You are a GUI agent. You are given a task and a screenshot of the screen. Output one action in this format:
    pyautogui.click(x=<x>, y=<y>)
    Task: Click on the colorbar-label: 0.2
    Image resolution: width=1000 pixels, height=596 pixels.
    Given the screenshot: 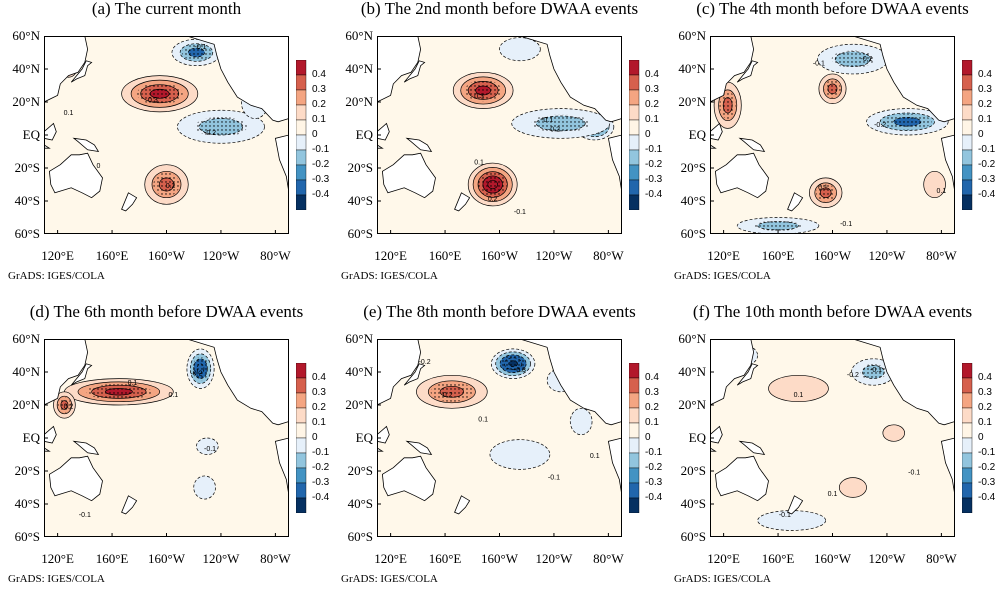 What is the action you would take?
    pyautogui.click(x=652, y=104)
    